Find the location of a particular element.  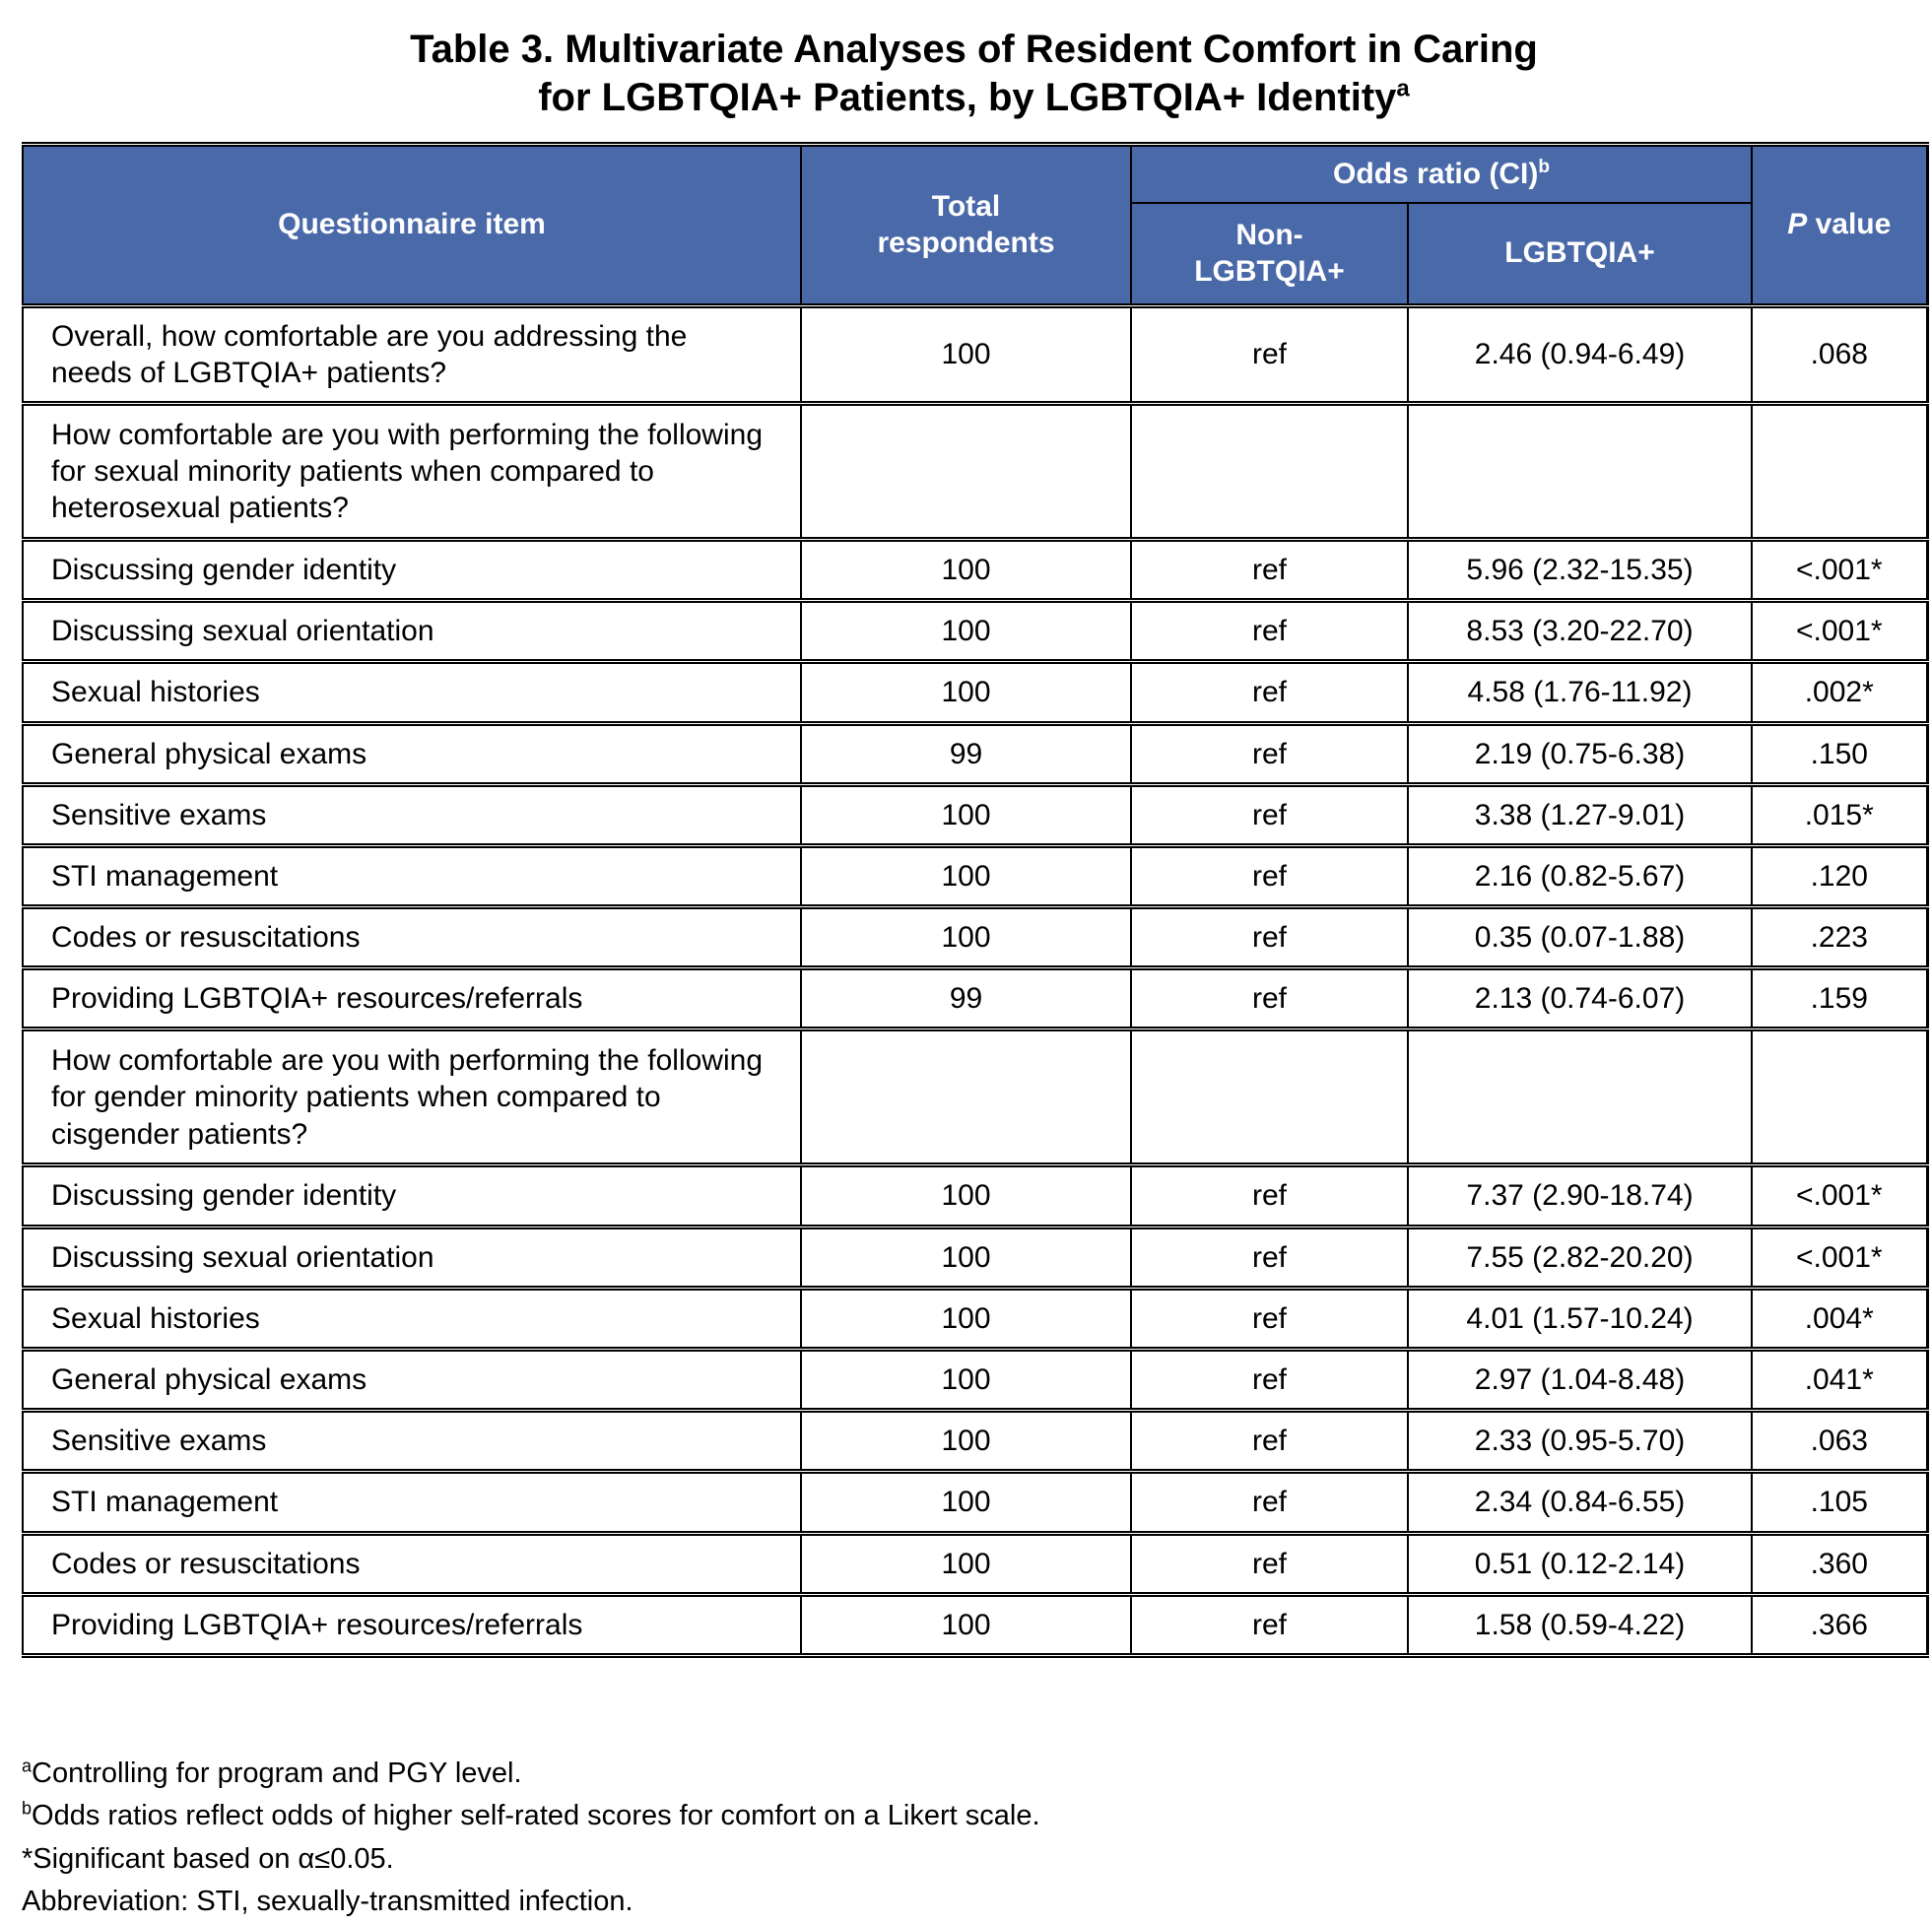

cell-p-value: .159 is located at coordinates (1840, 999).